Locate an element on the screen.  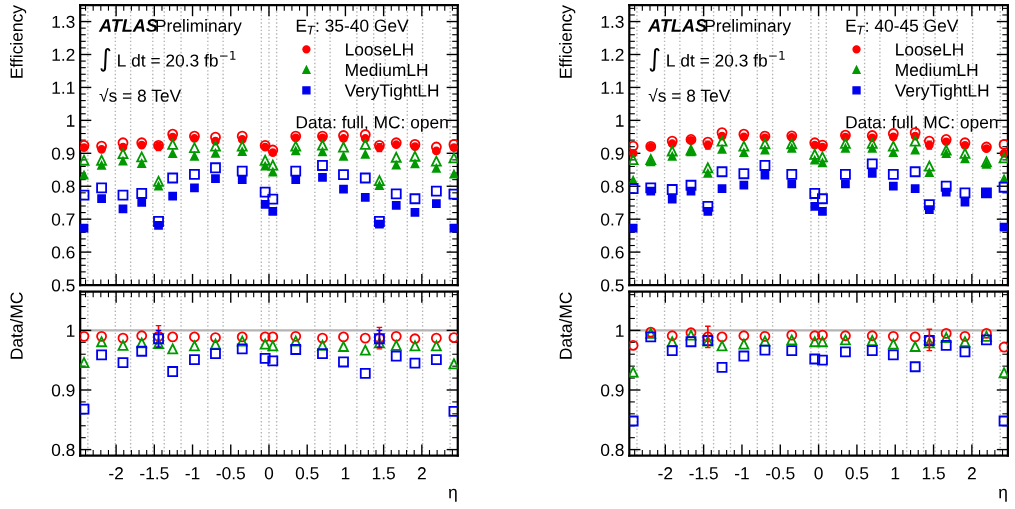
annotation: E$_{T}$: 40-45 GeV is located at coordinates (902, 27).